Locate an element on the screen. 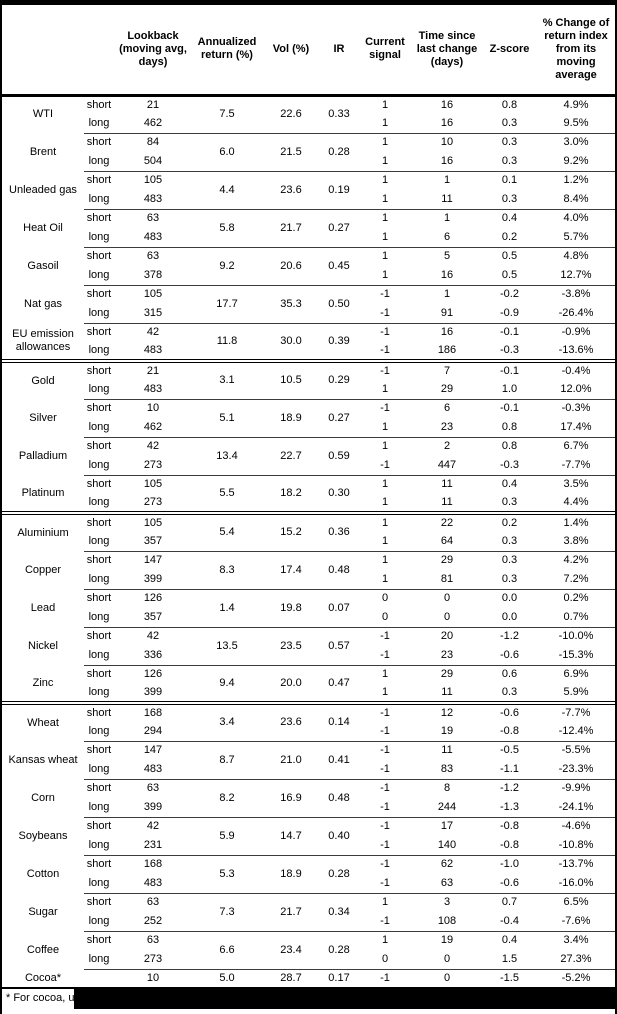 The width and height of the screenshot is (617, 1014). corner-blank-cell is located at coordinates (58, 51).